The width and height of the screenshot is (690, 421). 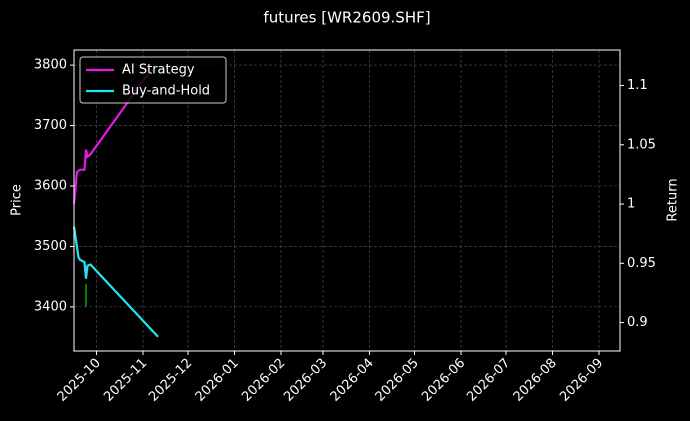 What do you see at coordinates (217, 380) in the screenshot?
I see `x-tick-label: 2026-01` at bounding box center [217, 380].